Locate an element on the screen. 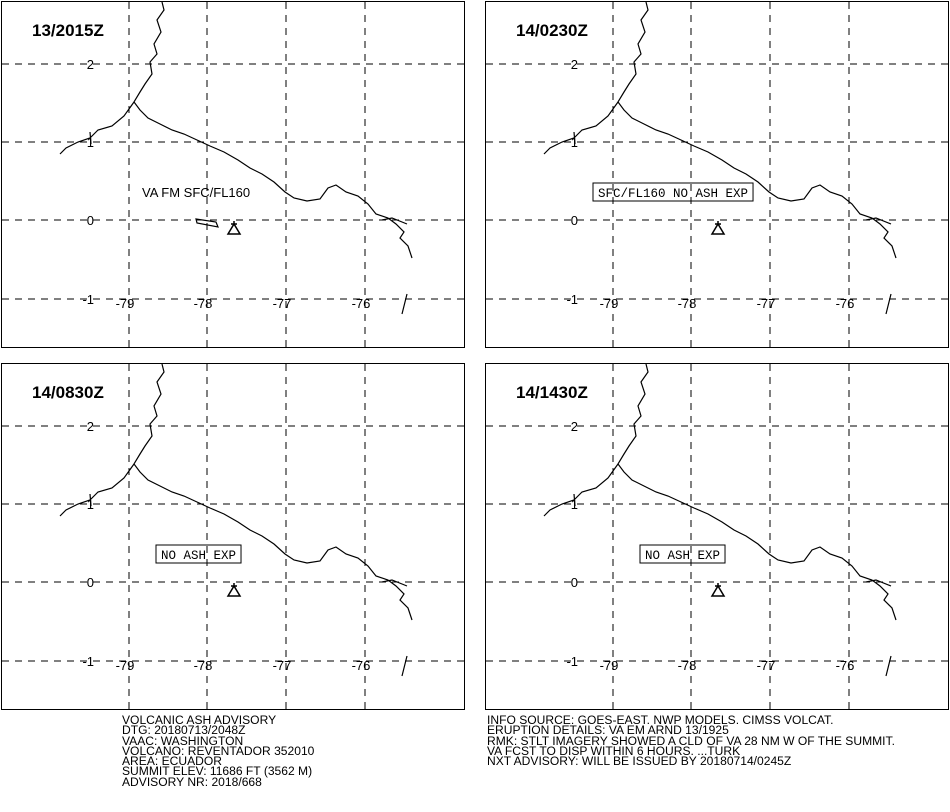 The width and height of the screenshot is (950, 812). footer-line: ERUPTION DETAILS: VA EM ARND 13/1925 is located at coordinates (608, 731).